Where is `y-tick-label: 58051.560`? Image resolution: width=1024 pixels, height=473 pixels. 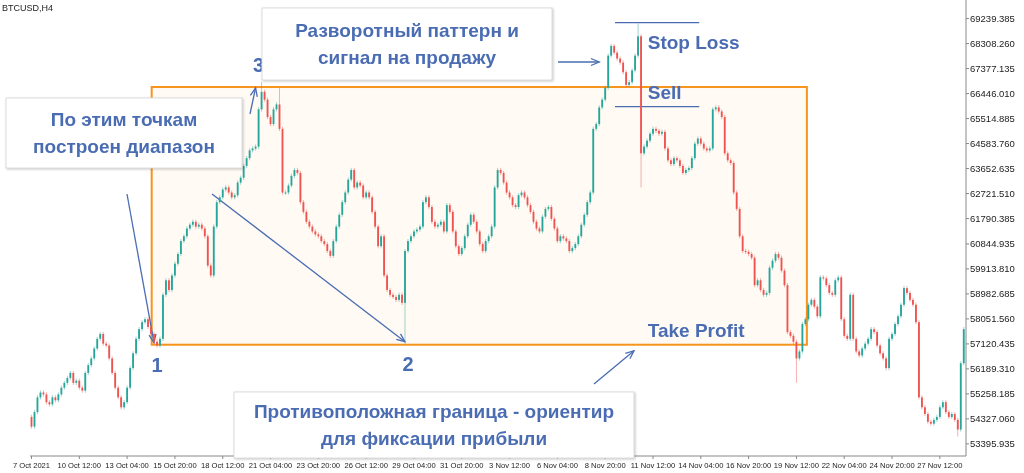 y-tick-label: 58051.560 is located at coordinates (992, 319).